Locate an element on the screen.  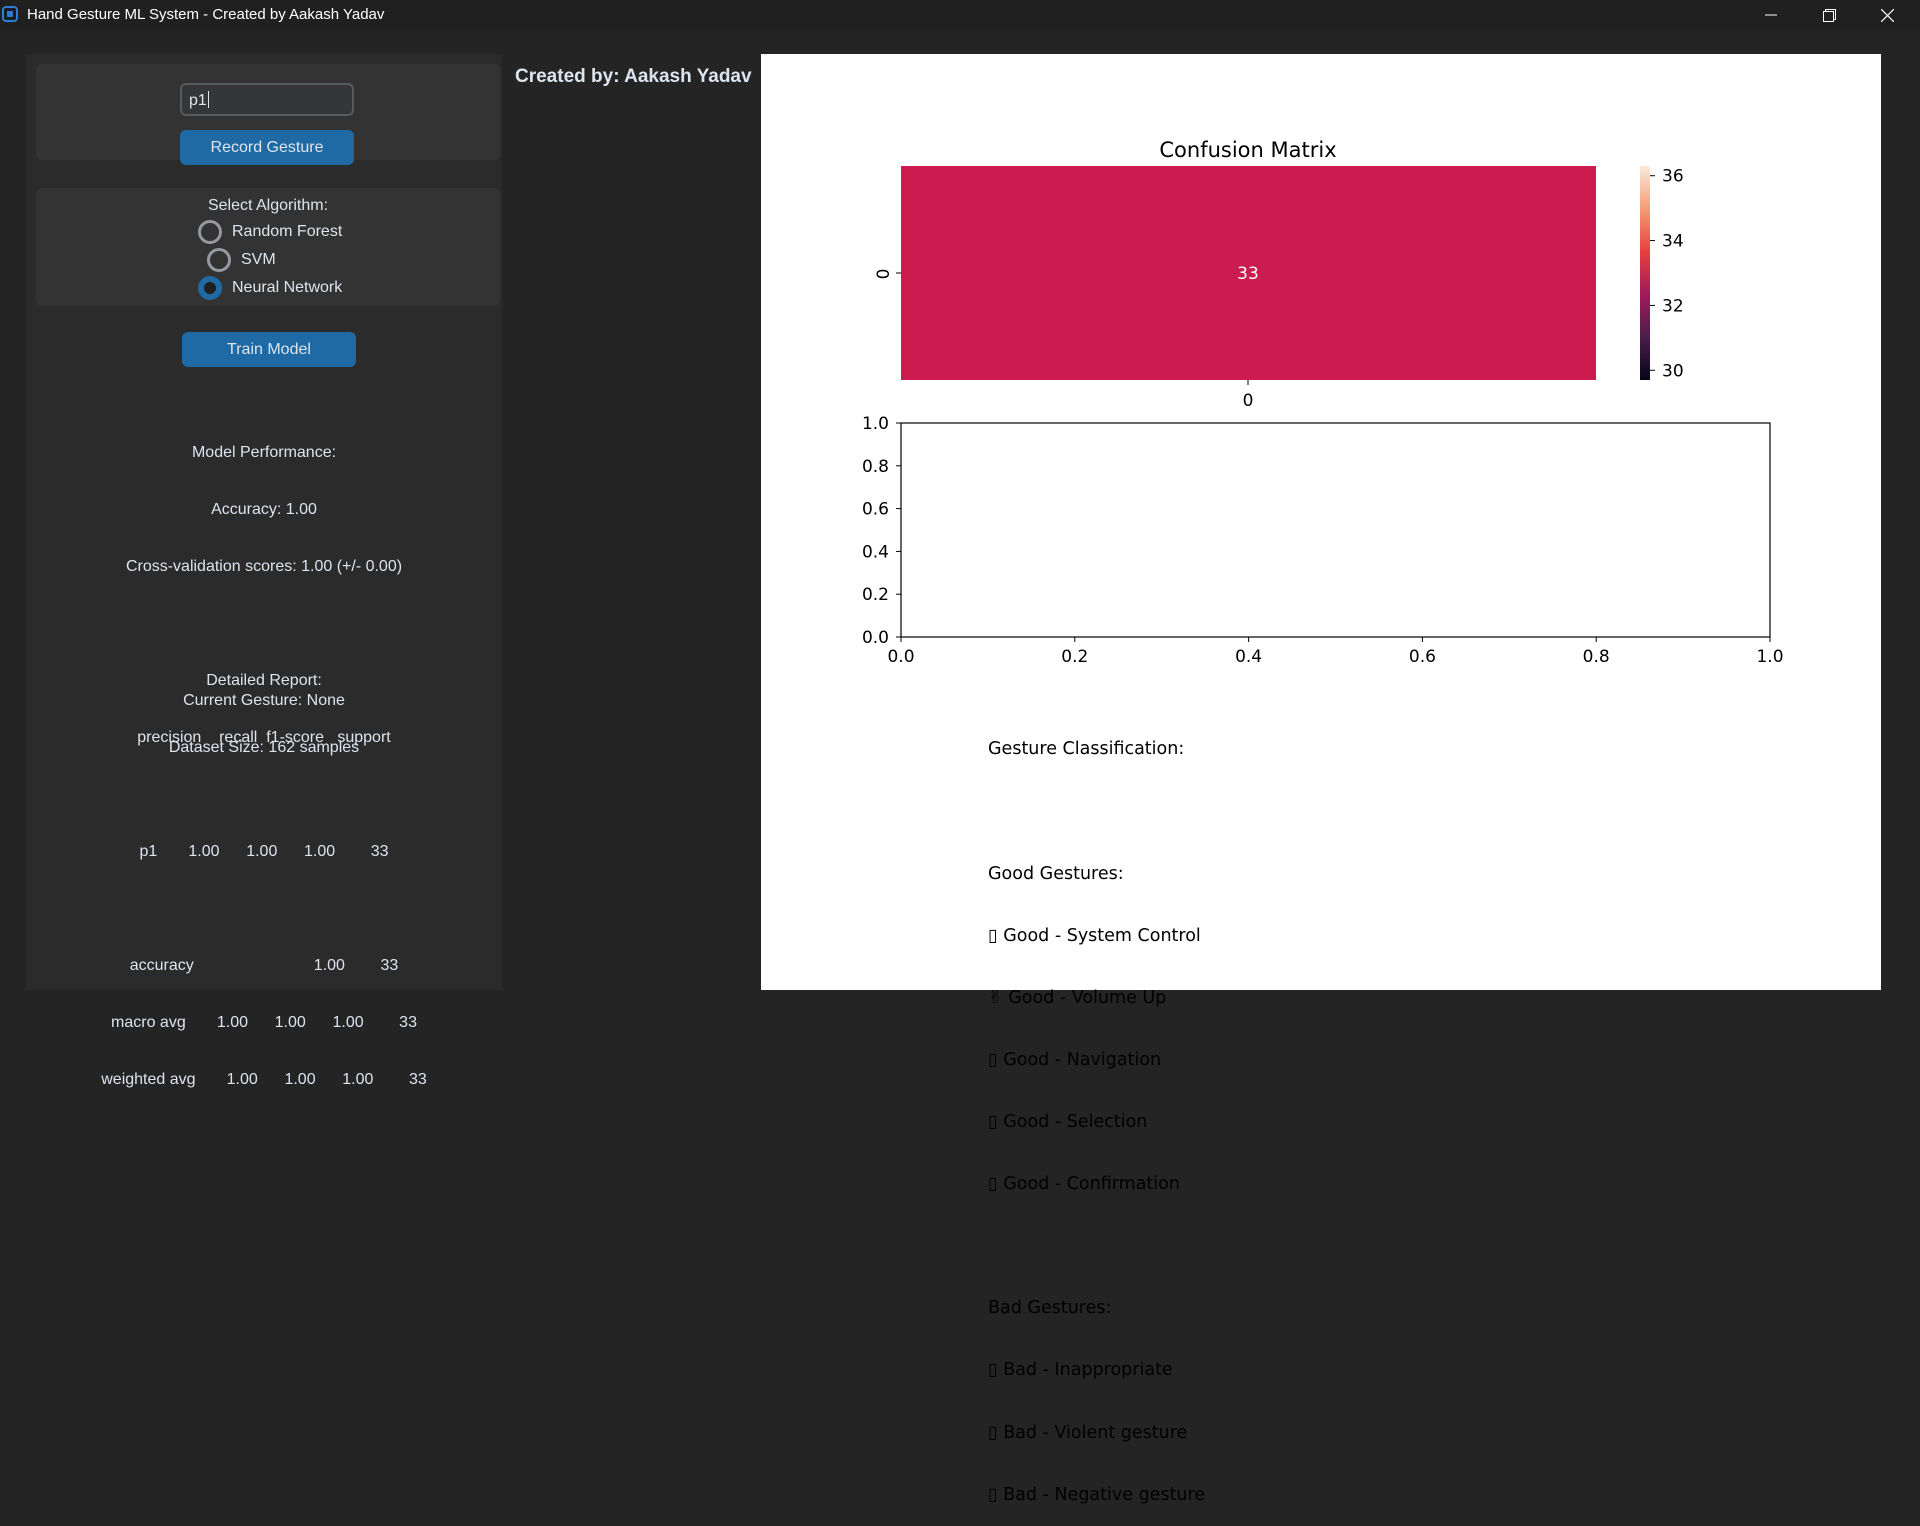
app-icon is located at coordinates (10, 14).